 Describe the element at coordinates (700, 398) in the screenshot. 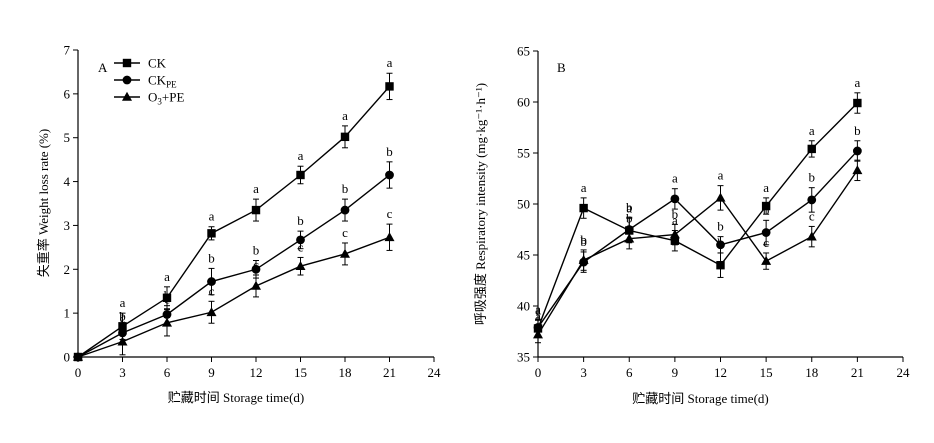

I see `panel-b-x-axis-title: 贮藏时间 Storage time(d)` at that location.